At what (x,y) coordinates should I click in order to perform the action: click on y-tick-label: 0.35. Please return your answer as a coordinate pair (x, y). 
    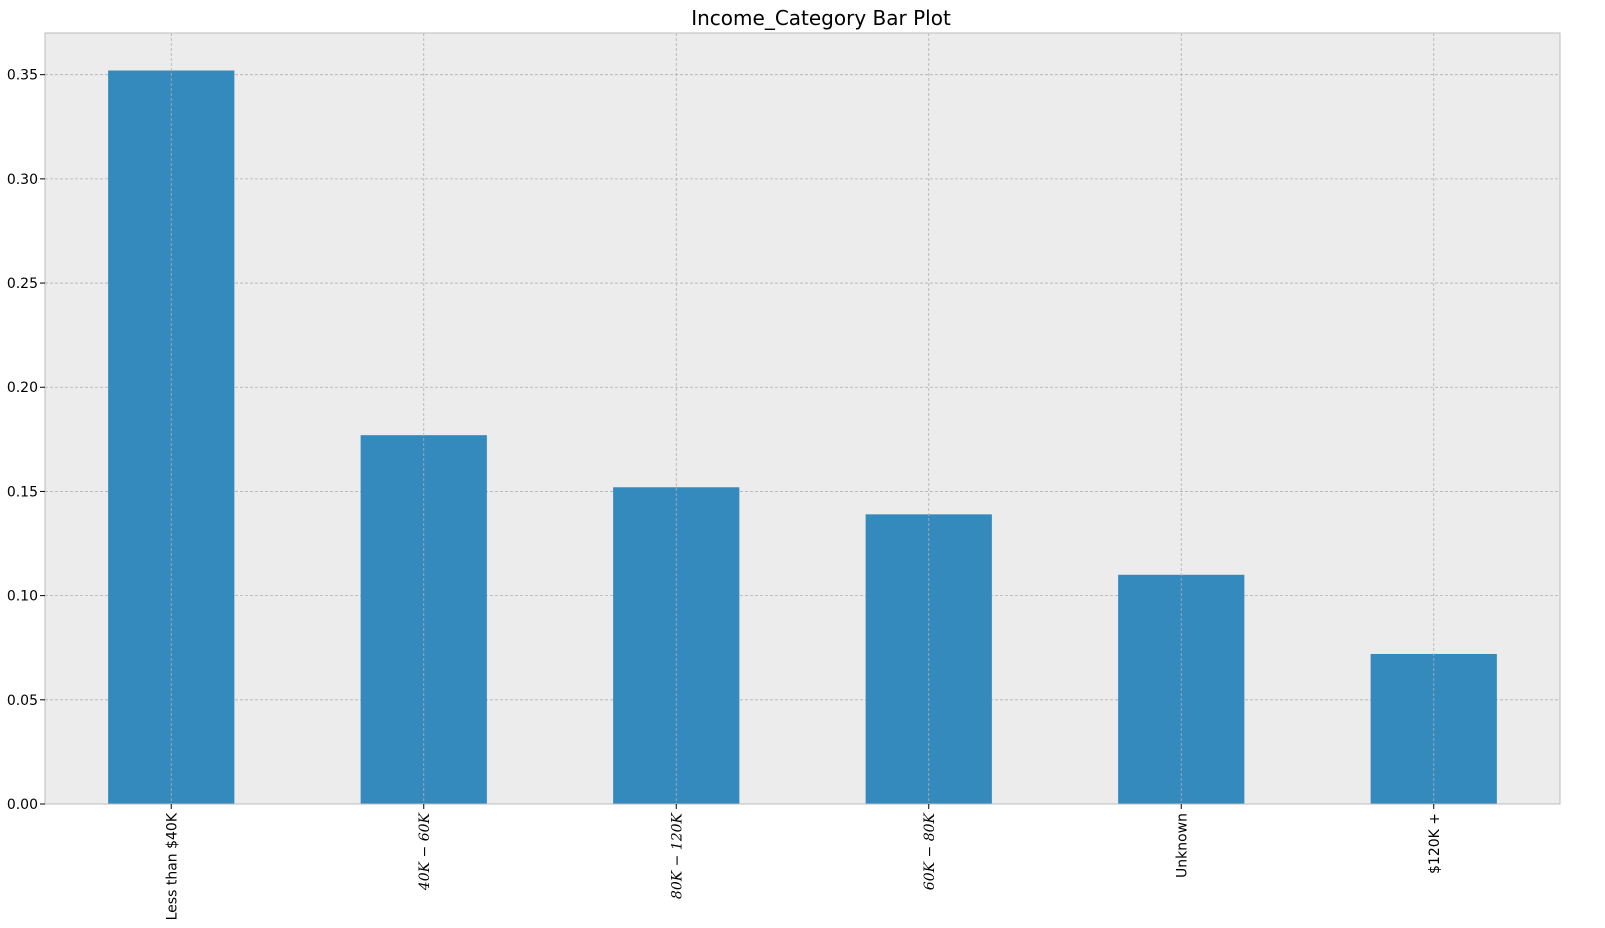
    Looking at the image, I should click on (22, 76).